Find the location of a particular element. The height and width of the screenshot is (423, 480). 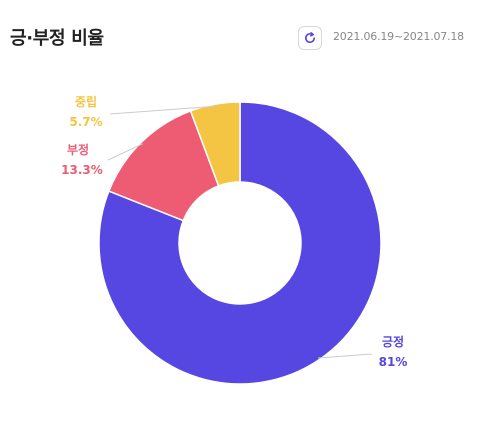

page-title: 긍·부정 비율 is located at coordinates (57, 38).